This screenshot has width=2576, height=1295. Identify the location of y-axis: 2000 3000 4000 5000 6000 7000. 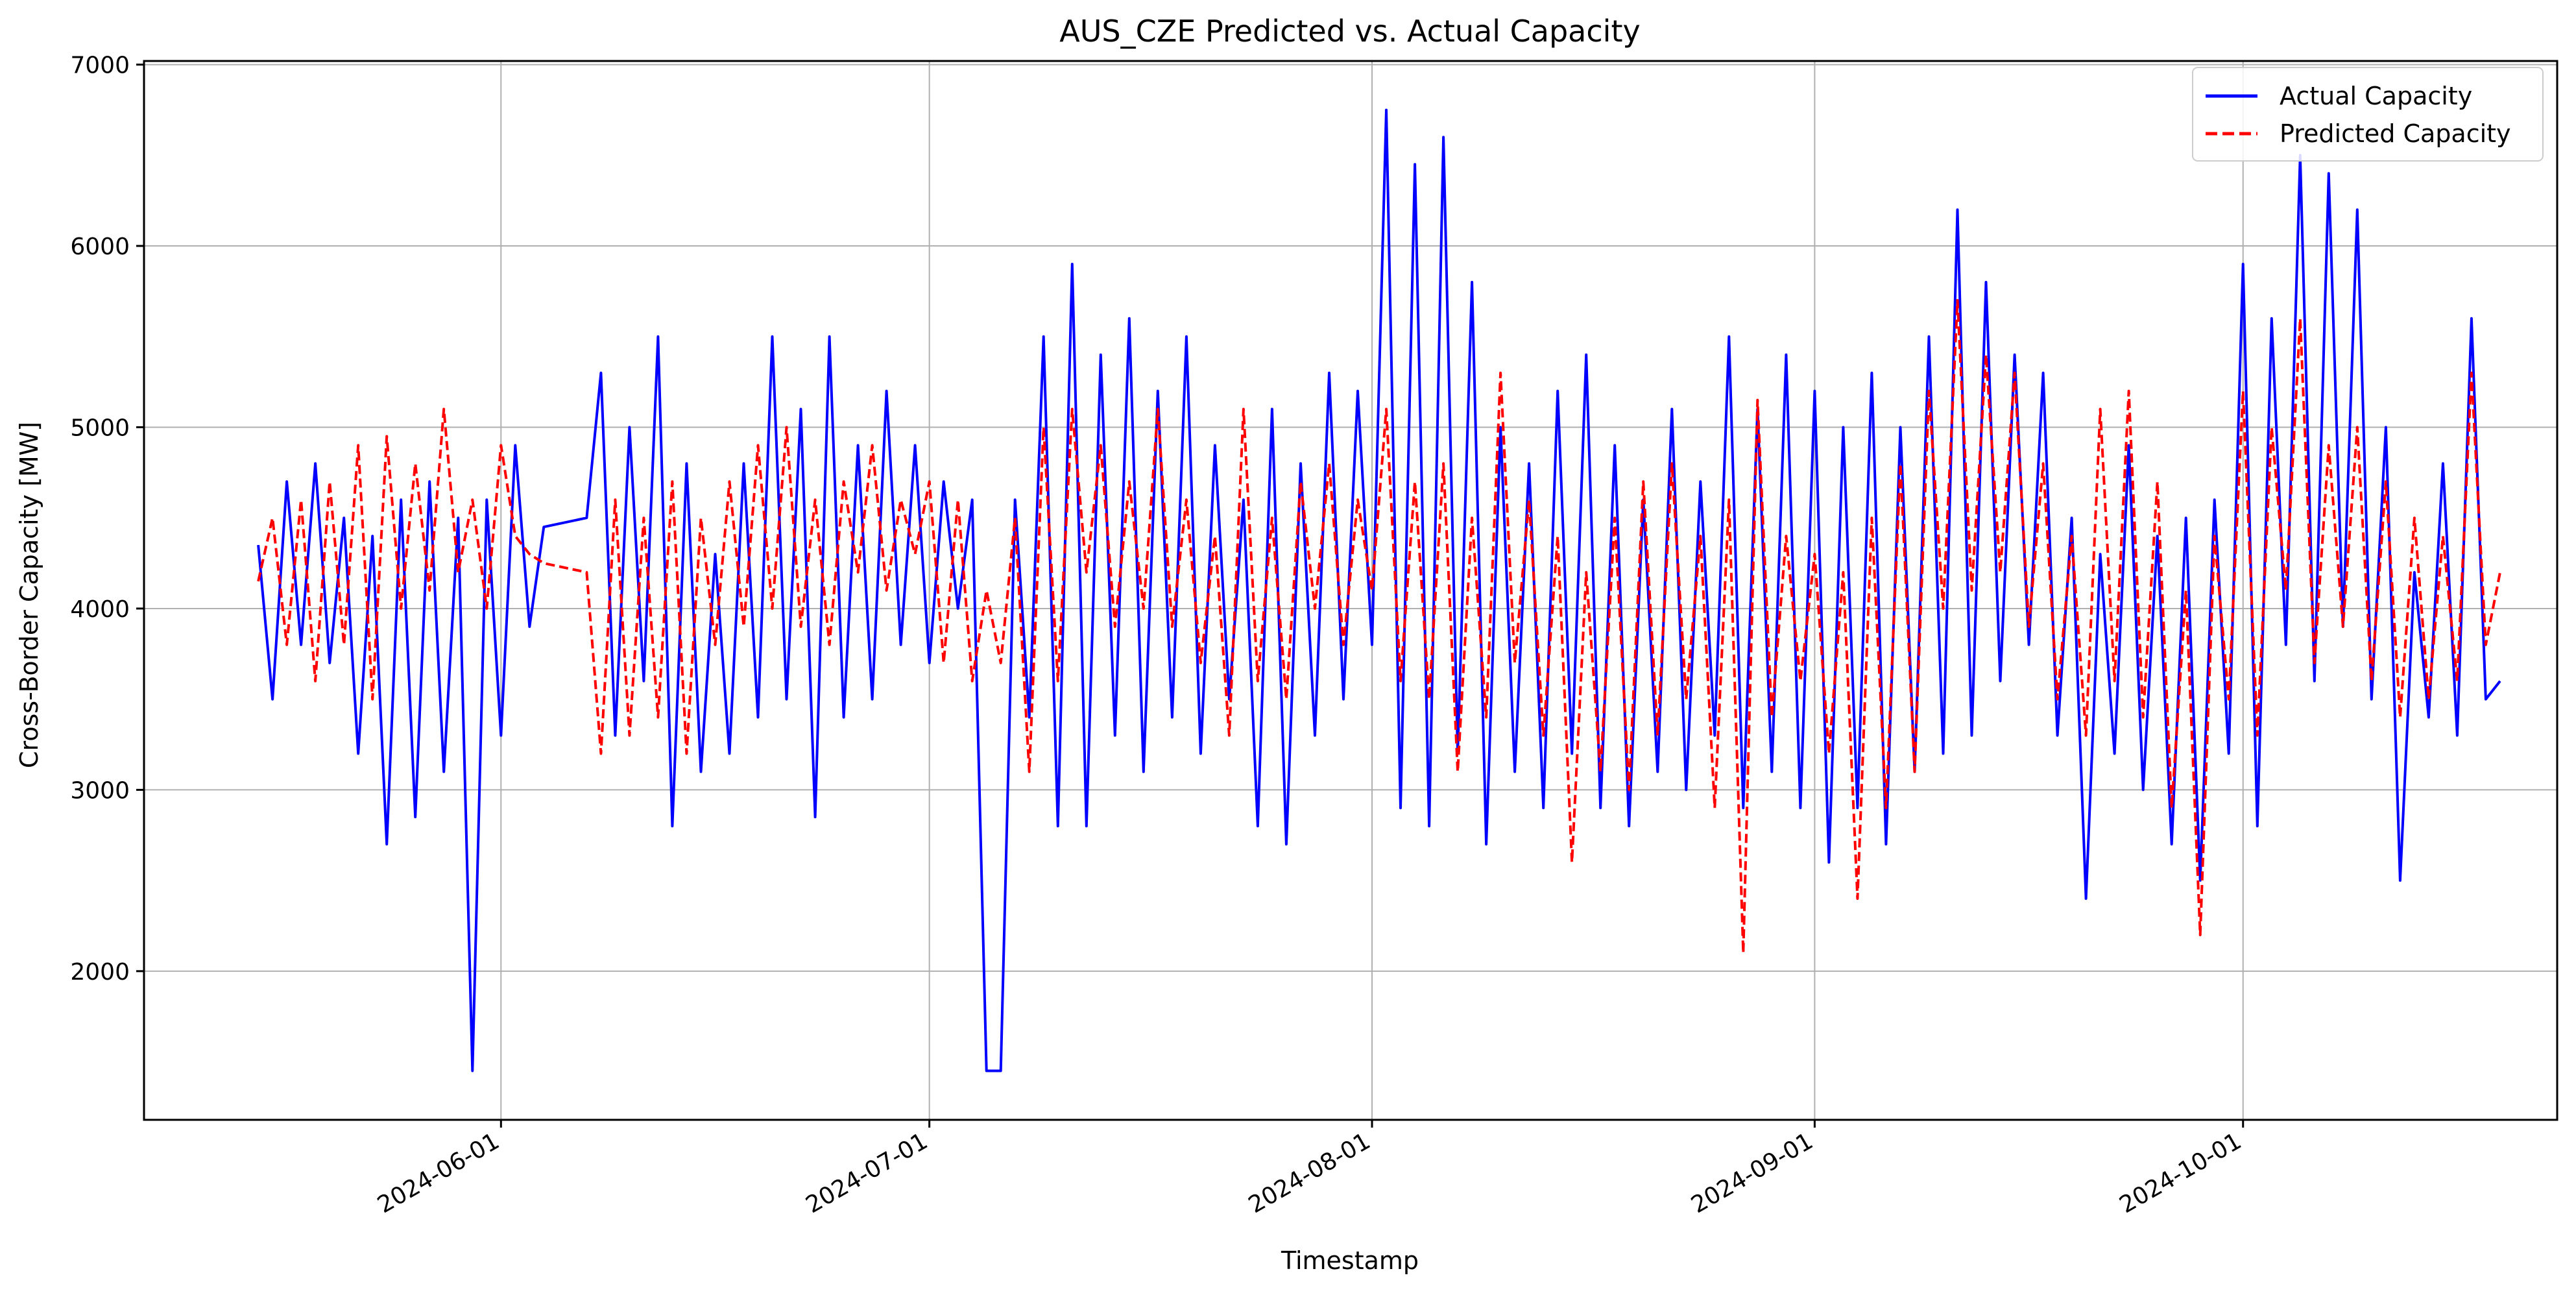
(107, 519).